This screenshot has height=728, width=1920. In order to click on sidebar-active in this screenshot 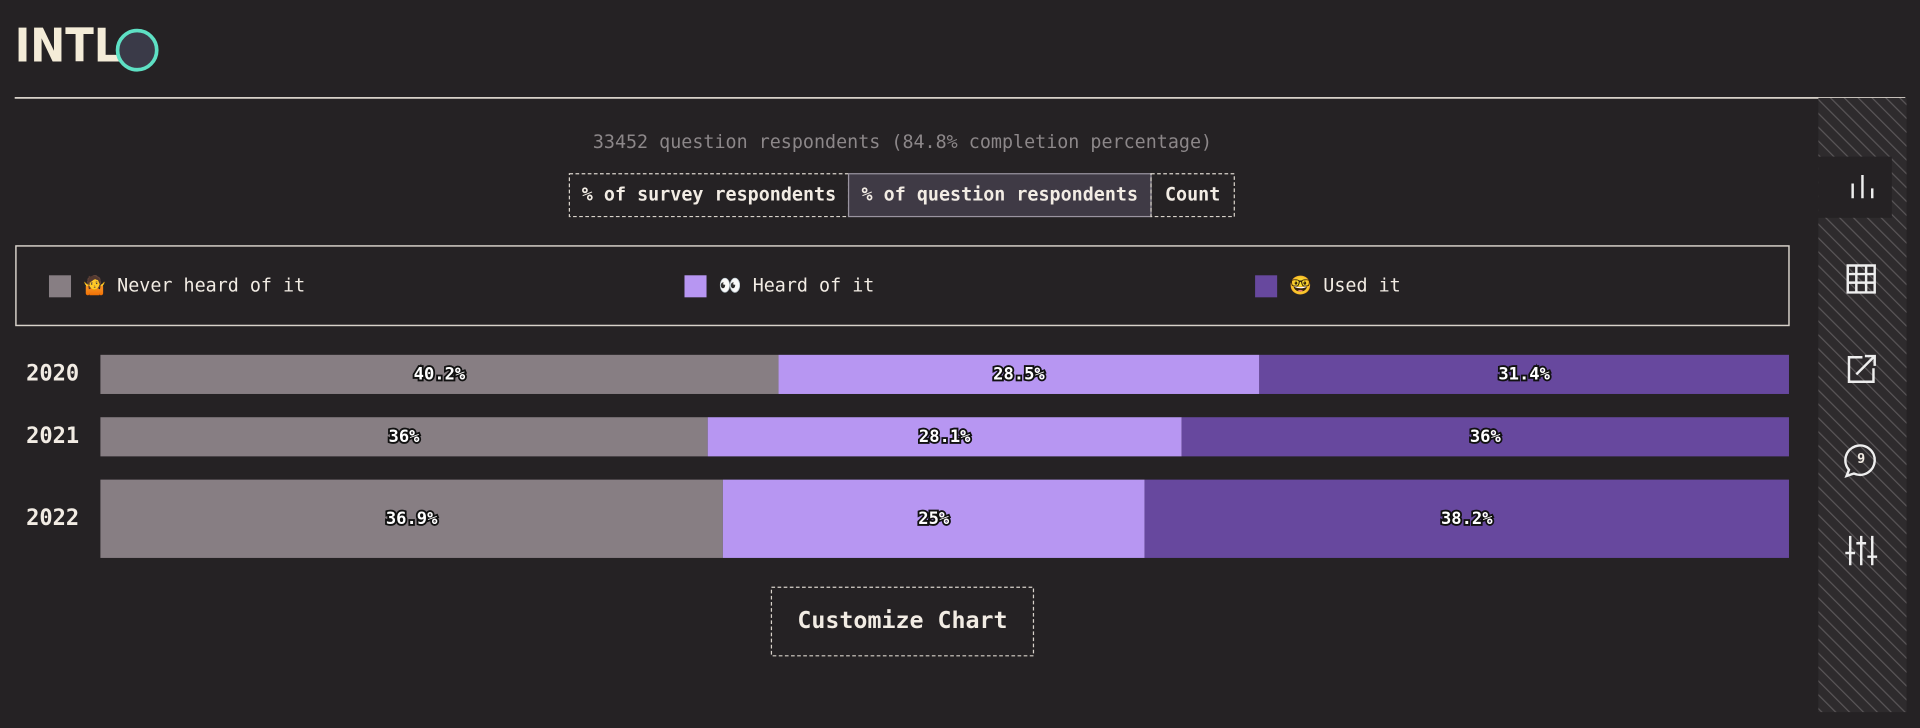, I will do `click(1855, 187)`.